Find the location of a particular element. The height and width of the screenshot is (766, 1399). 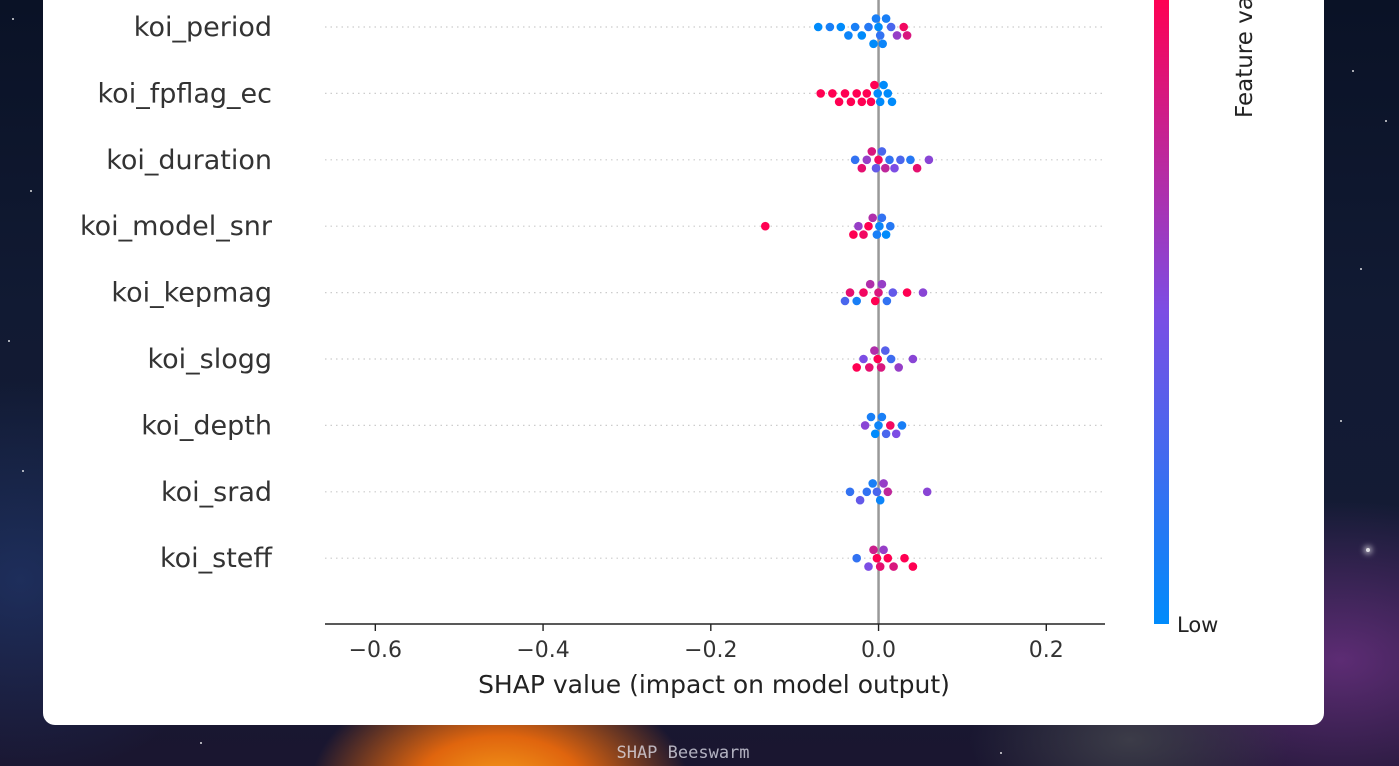

colorbar-low-label: Low is located at coordinates (1197, 625).